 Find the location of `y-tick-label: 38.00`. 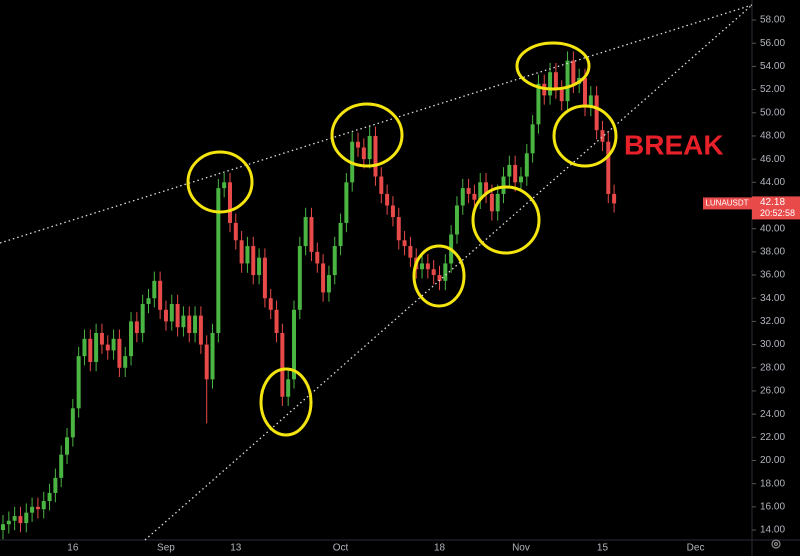

y-tick-label: 38.00 is located at coordinates (772, 252).